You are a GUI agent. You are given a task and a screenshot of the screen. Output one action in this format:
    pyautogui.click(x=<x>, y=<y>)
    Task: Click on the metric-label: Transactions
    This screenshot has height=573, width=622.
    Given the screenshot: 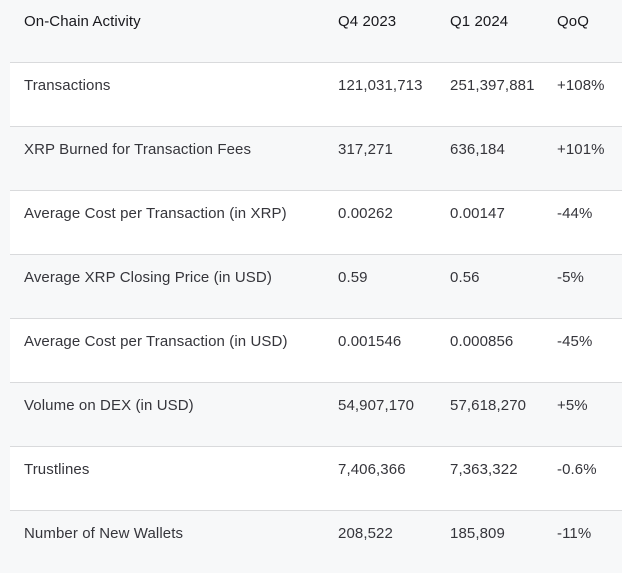 What is the action you would take?
    pyautogui.click(x=67, y=85)
    